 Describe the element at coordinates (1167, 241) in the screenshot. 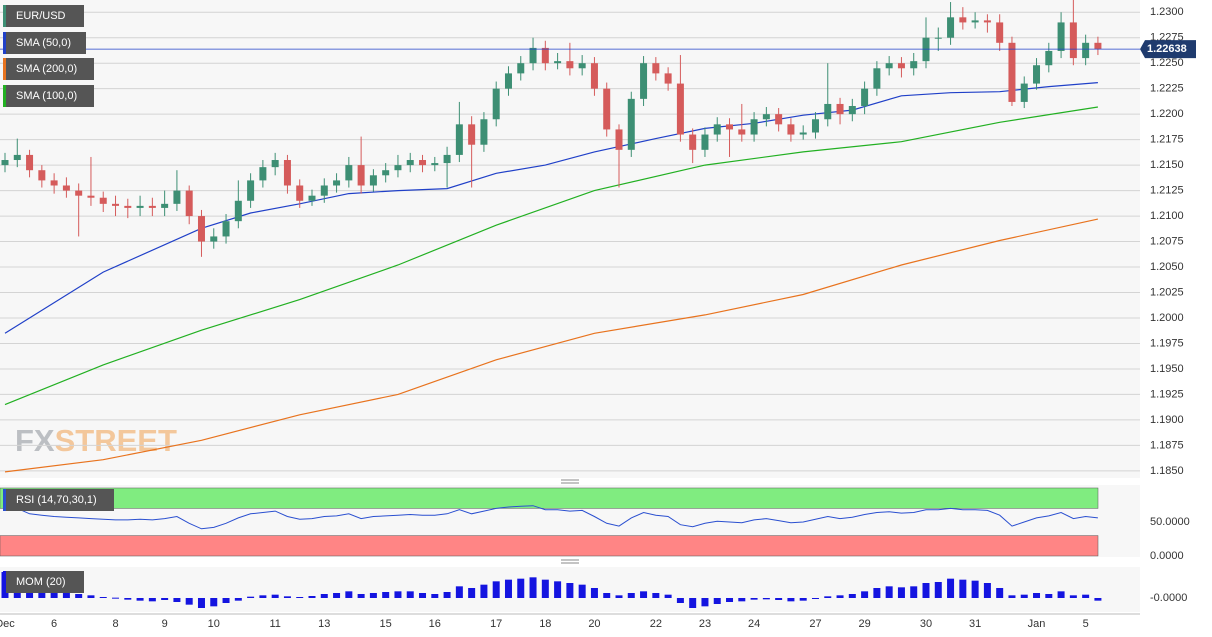

I see `y-tick-label: 1.2075` at that location.